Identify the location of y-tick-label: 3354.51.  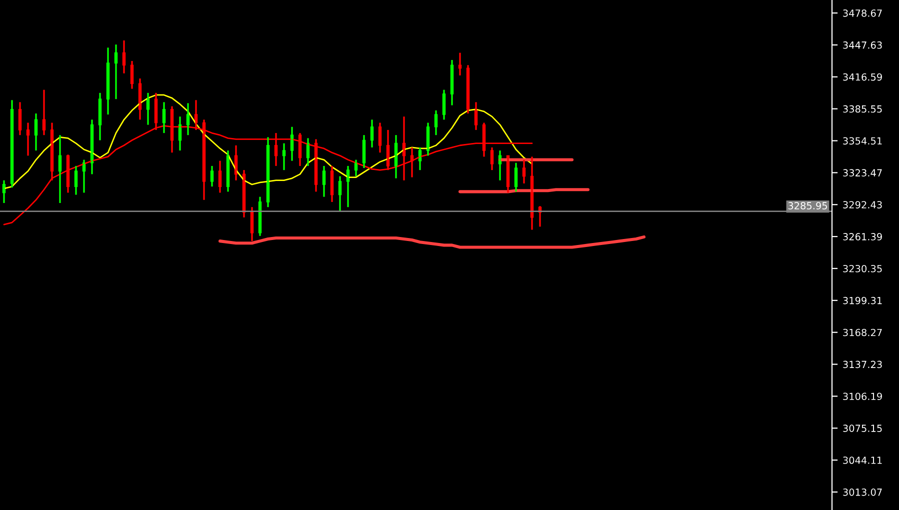
(862, 141).